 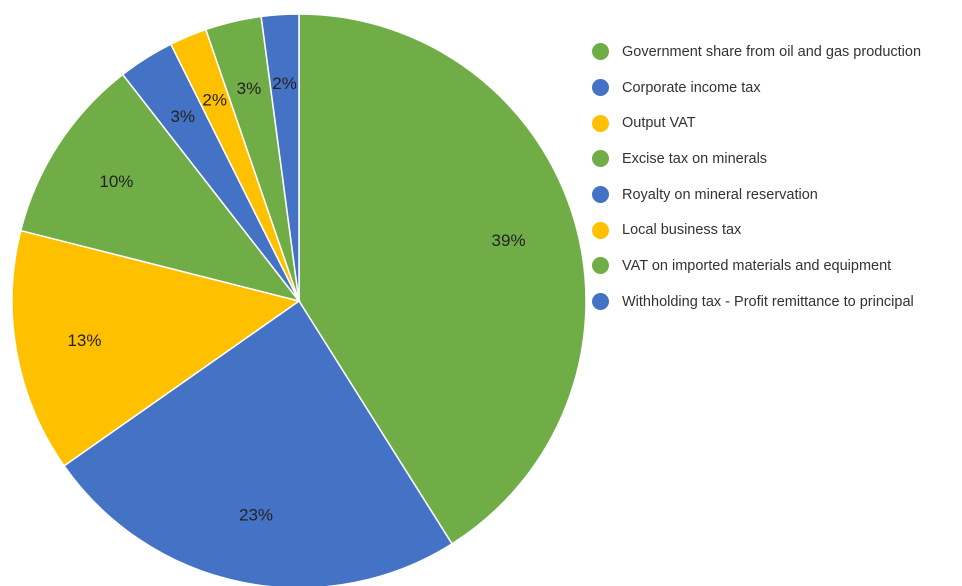 What do you see at coordinates (249, 88) in the screenshot?
I see `pie-slice-label-6: 3%` at bounding box center [249, 88].